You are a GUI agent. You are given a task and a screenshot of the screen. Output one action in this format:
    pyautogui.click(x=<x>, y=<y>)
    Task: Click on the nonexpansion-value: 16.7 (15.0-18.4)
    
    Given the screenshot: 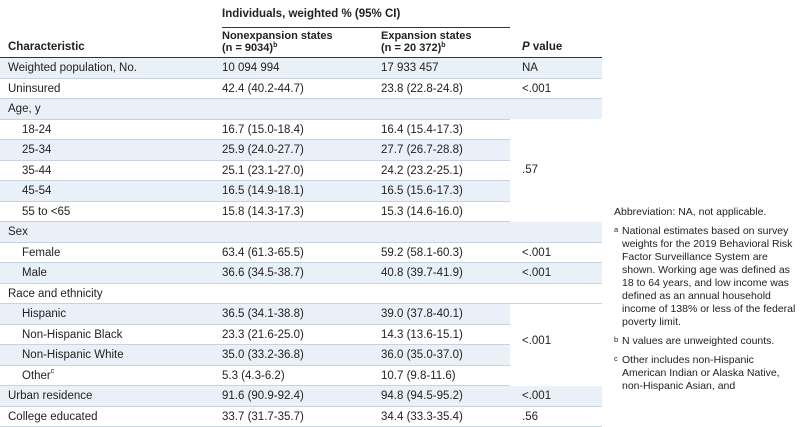 What is the action you would take?
    pyautogui.click(x=263, y=130)
    